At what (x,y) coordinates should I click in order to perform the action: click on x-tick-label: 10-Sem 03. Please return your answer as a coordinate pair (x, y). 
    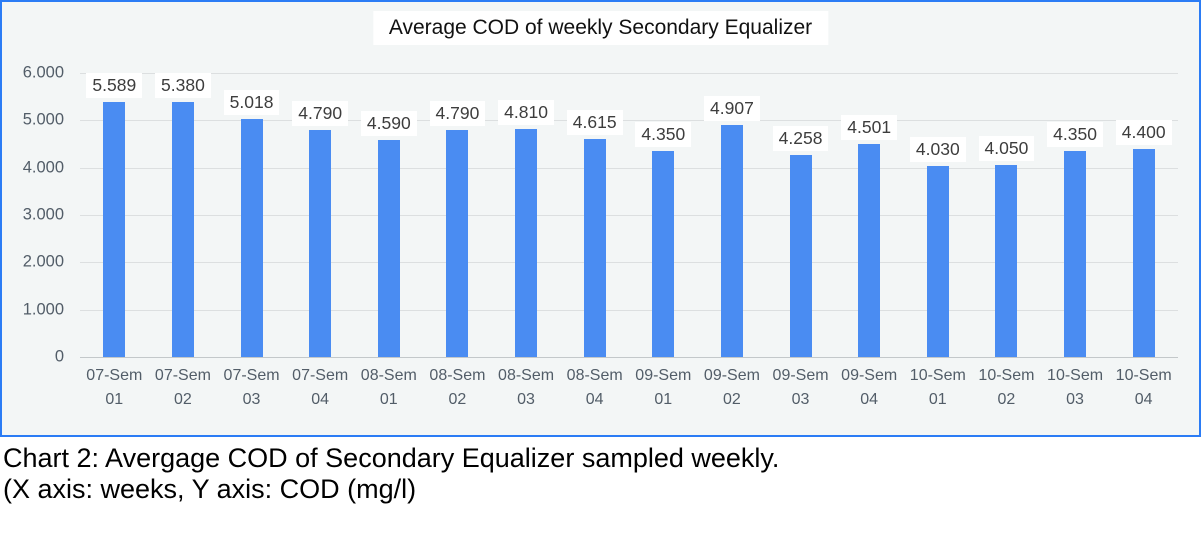
    Looking at the image, I should click on (1075, 388).